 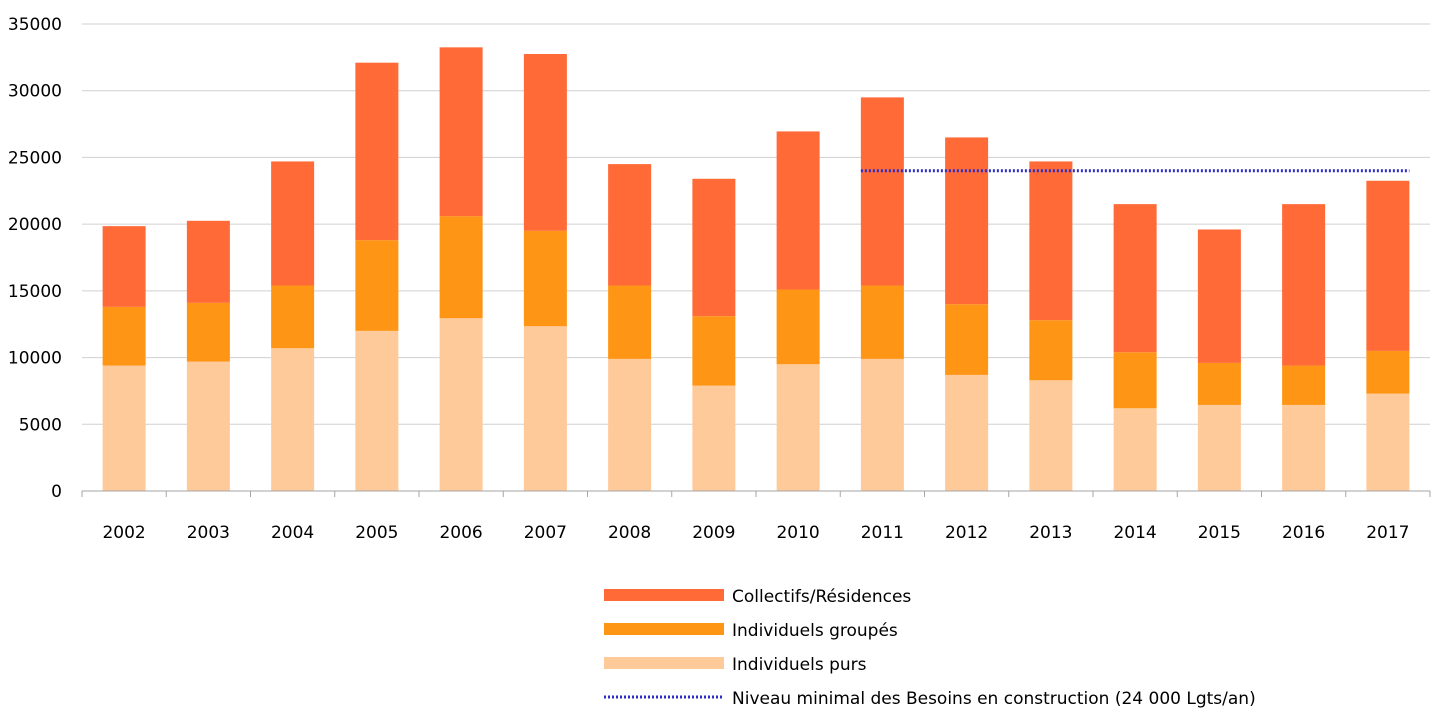 I want to click on legend-label: Individuels purs, so click(x=799, y=665).